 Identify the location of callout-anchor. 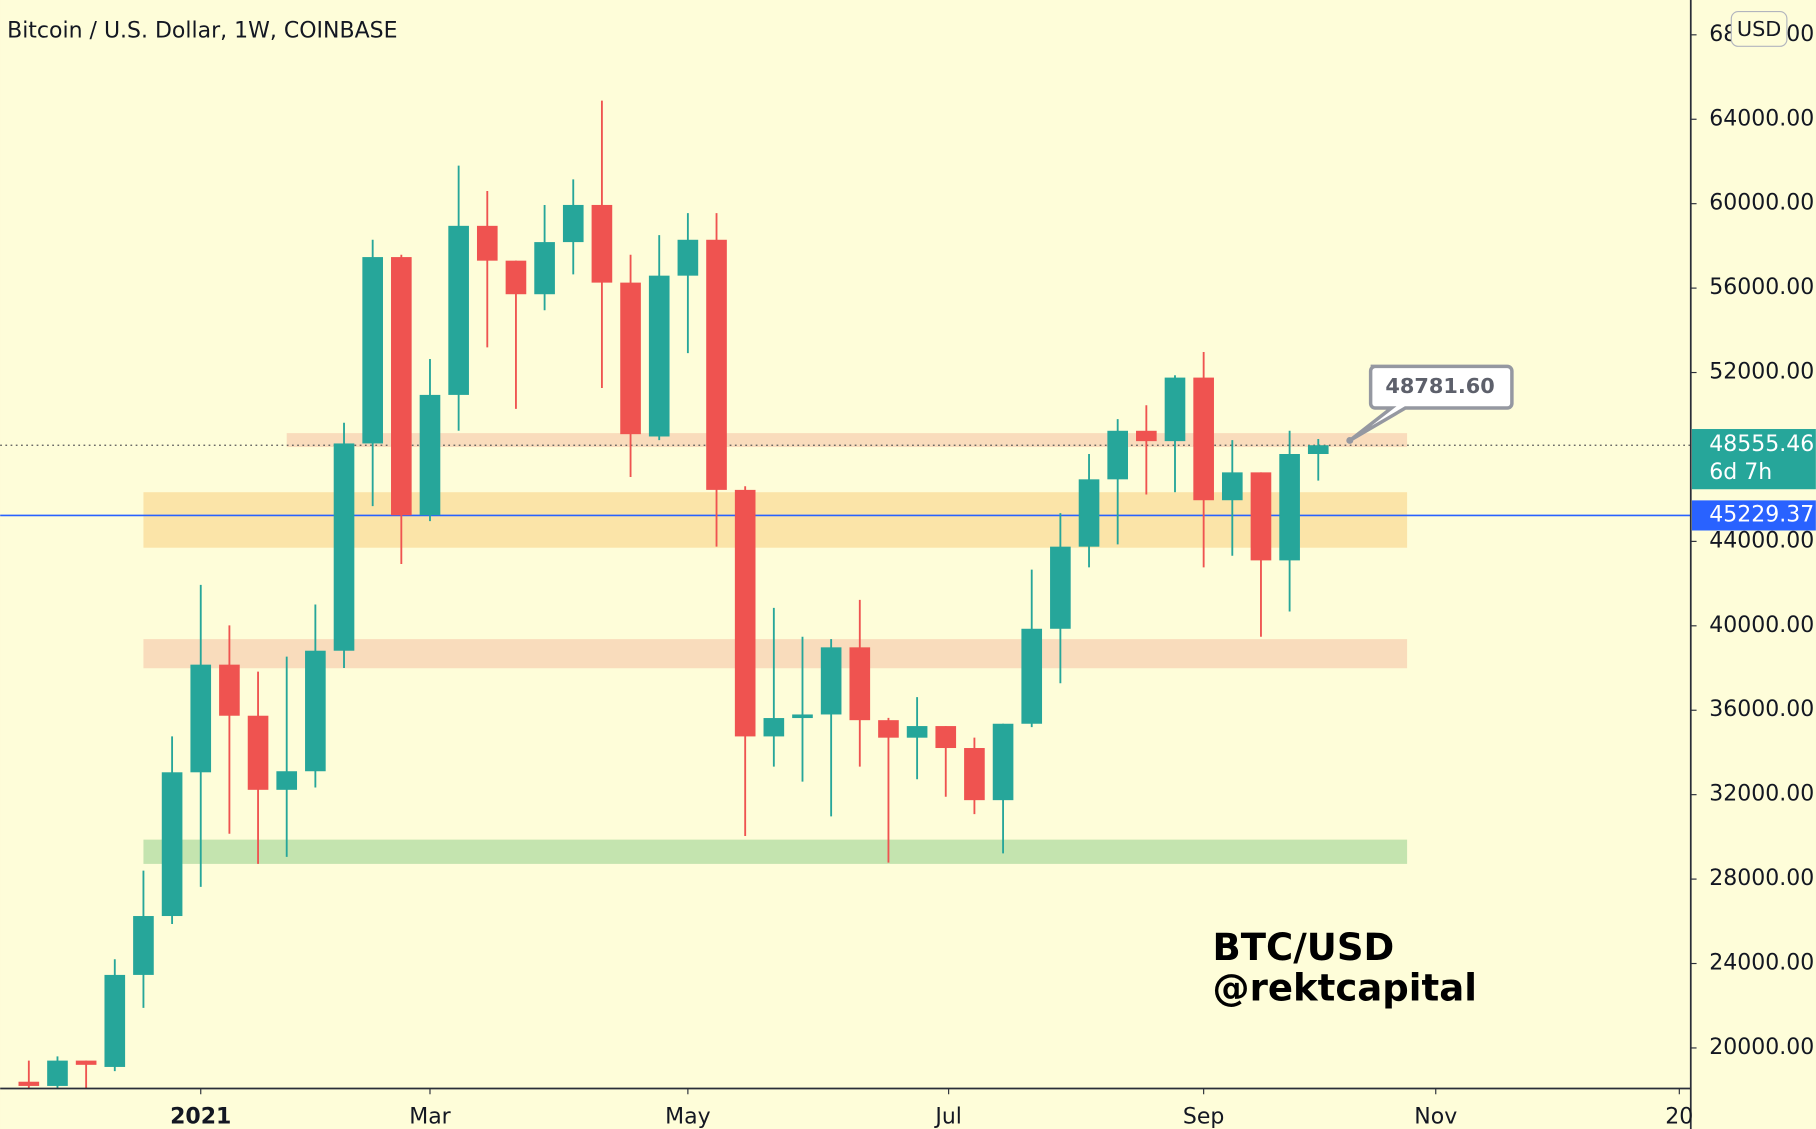
(1350, 440).